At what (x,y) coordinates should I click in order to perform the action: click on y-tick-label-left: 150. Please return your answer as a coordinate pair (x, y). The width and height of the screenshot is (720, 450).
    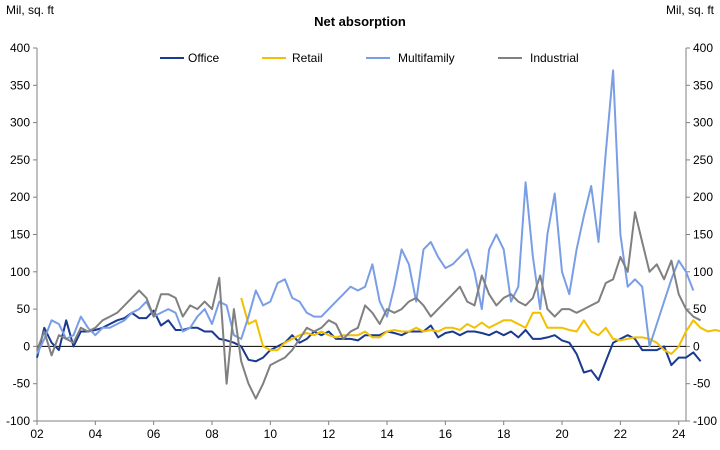
    Looking at the image, I should click on (20, 235).